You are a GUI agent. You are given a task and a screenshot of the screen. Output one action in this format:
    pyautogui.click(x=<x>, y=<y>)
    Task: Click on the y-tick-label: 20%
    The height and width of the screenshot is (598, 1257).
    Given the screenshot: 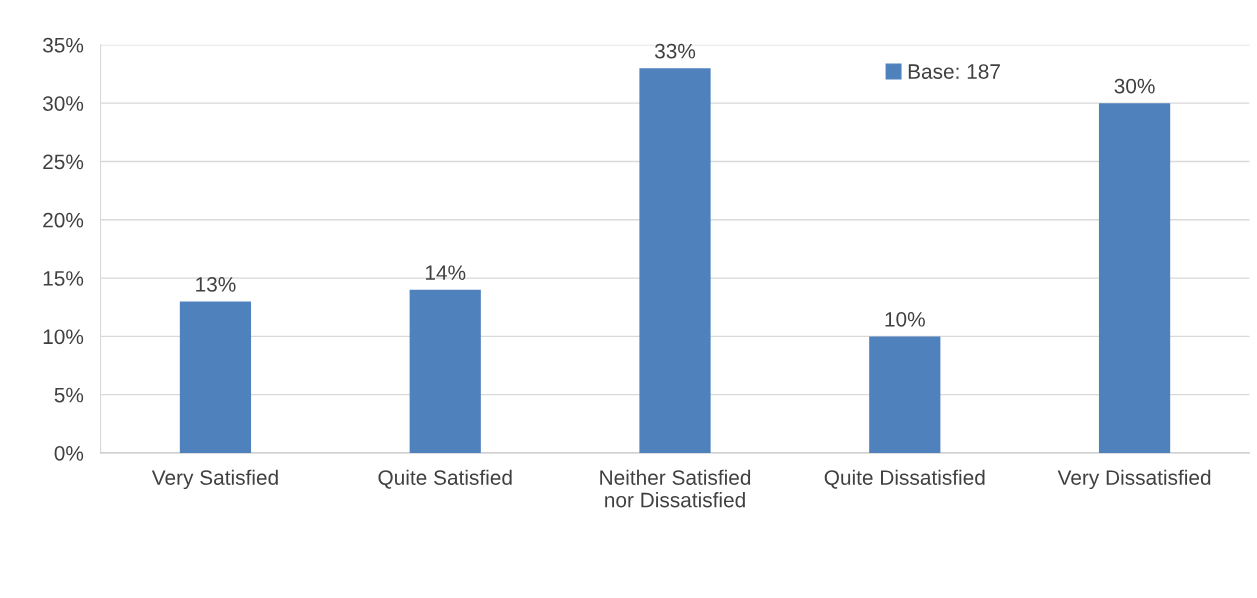 What is the action you would take?
    pyautogui.click(x=63, y=220)
    